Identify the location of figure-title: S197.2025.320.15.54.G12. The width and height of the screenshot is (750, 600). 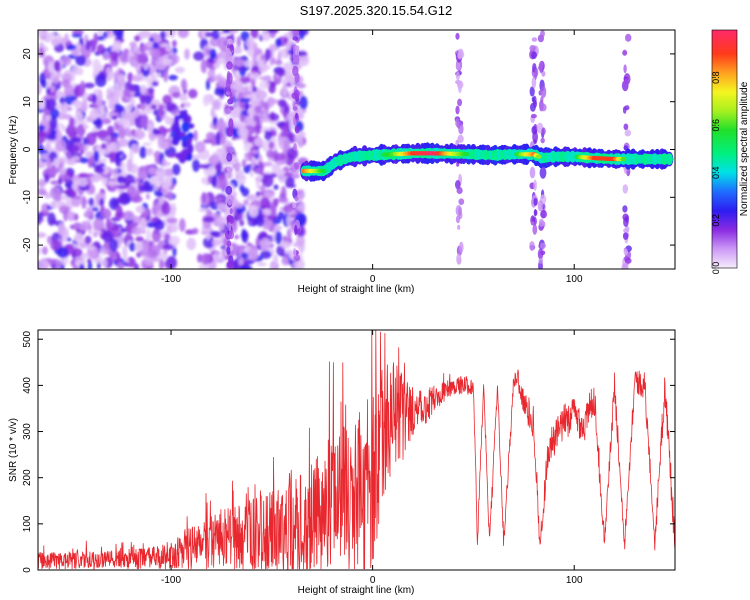
(376, 10).